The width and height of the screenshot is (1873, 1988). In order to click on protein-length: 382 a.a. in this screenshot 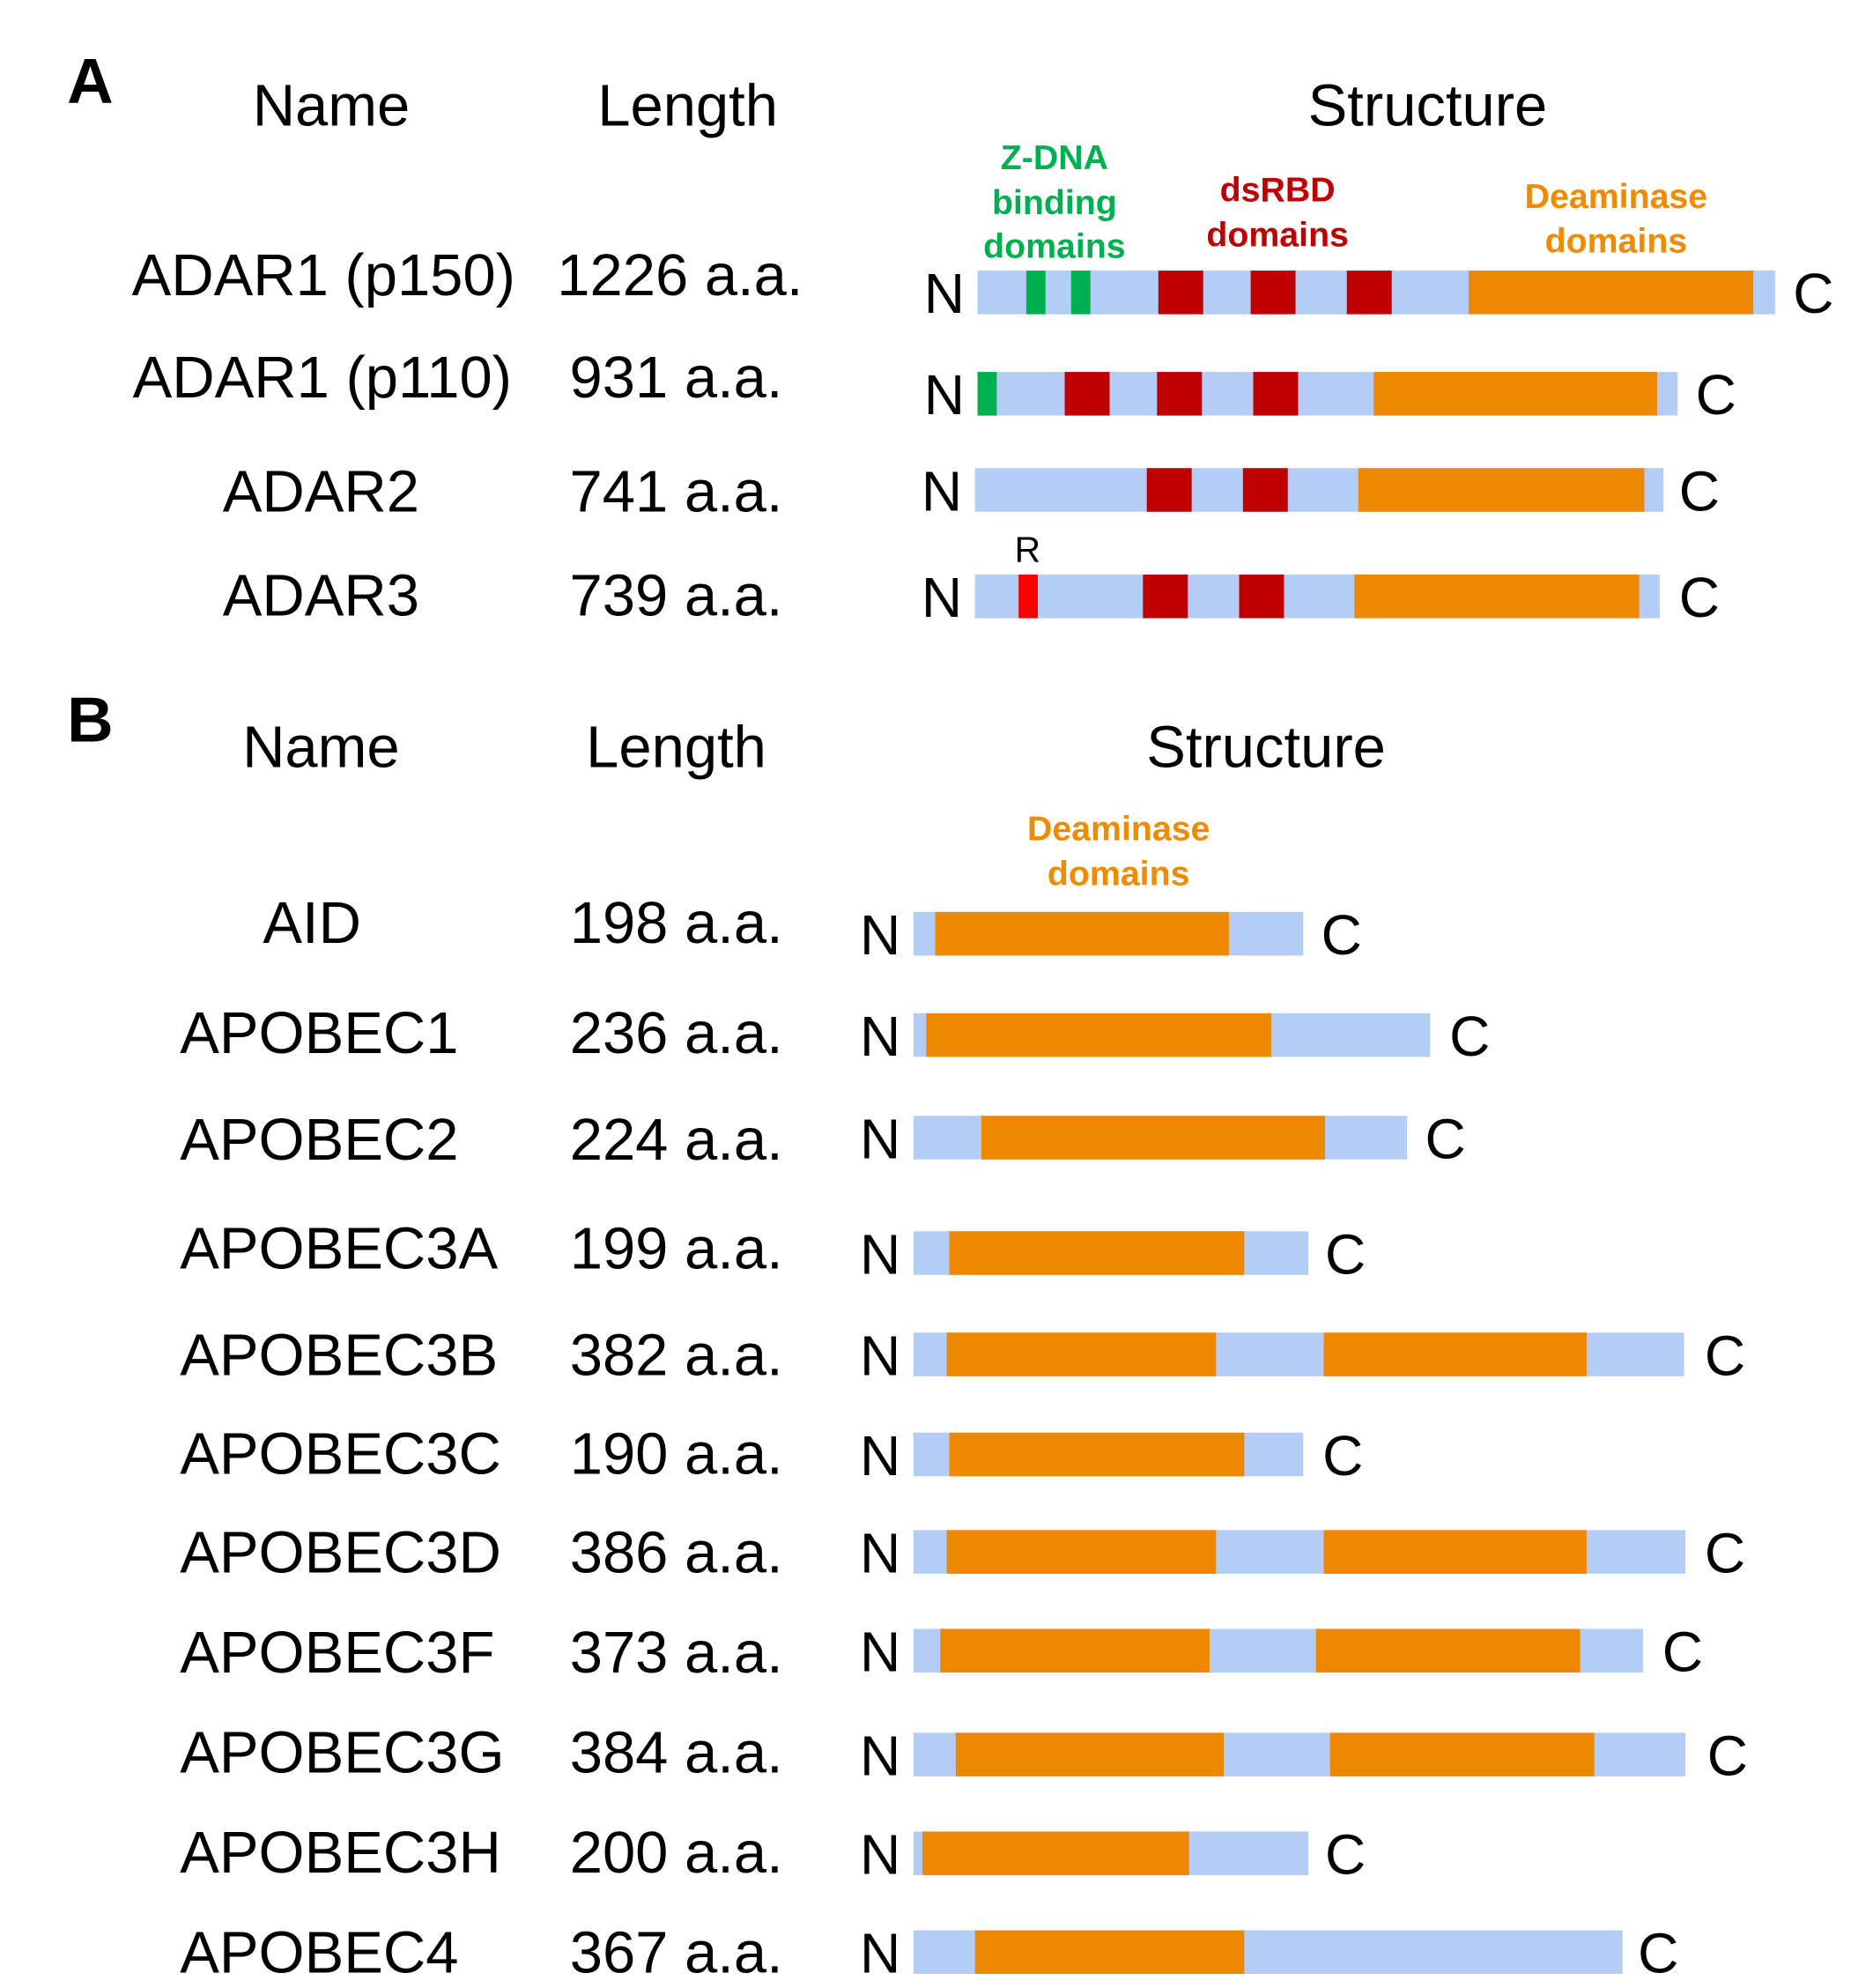, I will do `click(676, 1355)`.